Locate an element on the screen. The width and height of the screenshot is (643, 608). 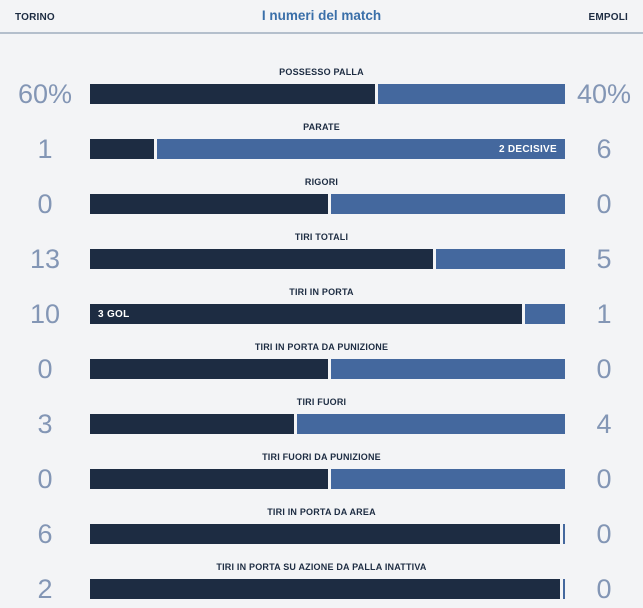
stat-label: TIRI IN PORTA is located at coordinates (321, 292).